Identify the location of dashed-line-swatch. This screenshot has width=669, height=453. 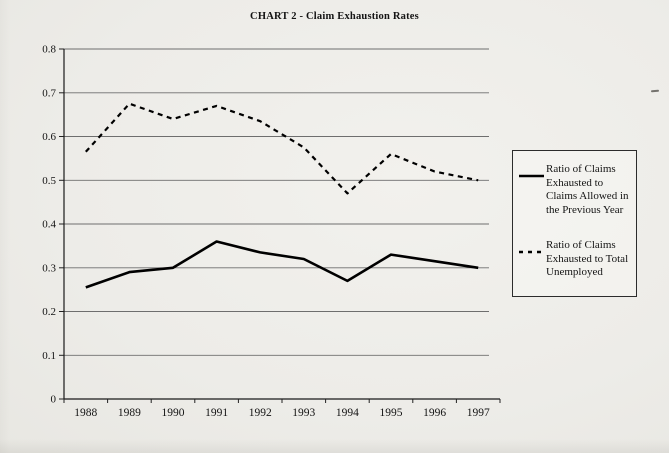
(532, 252).